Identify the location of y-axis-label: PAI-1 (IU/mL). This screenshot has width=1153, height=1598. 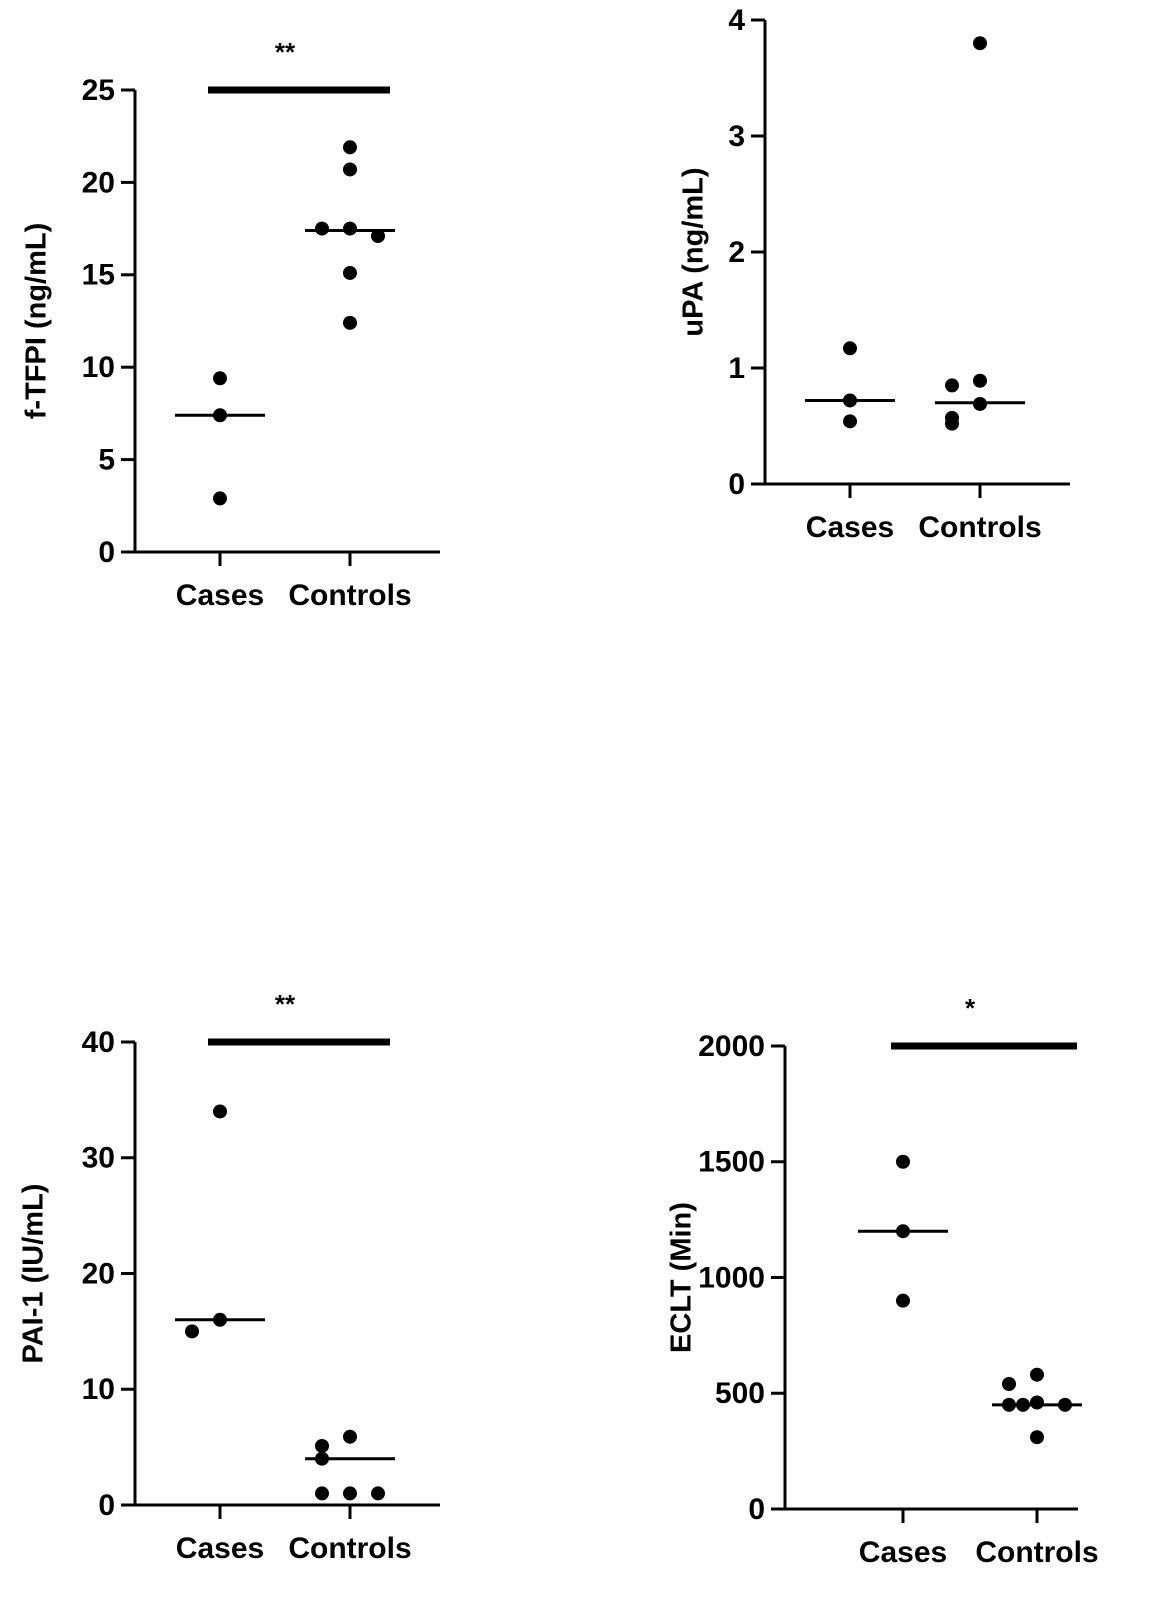
(34, 1274).